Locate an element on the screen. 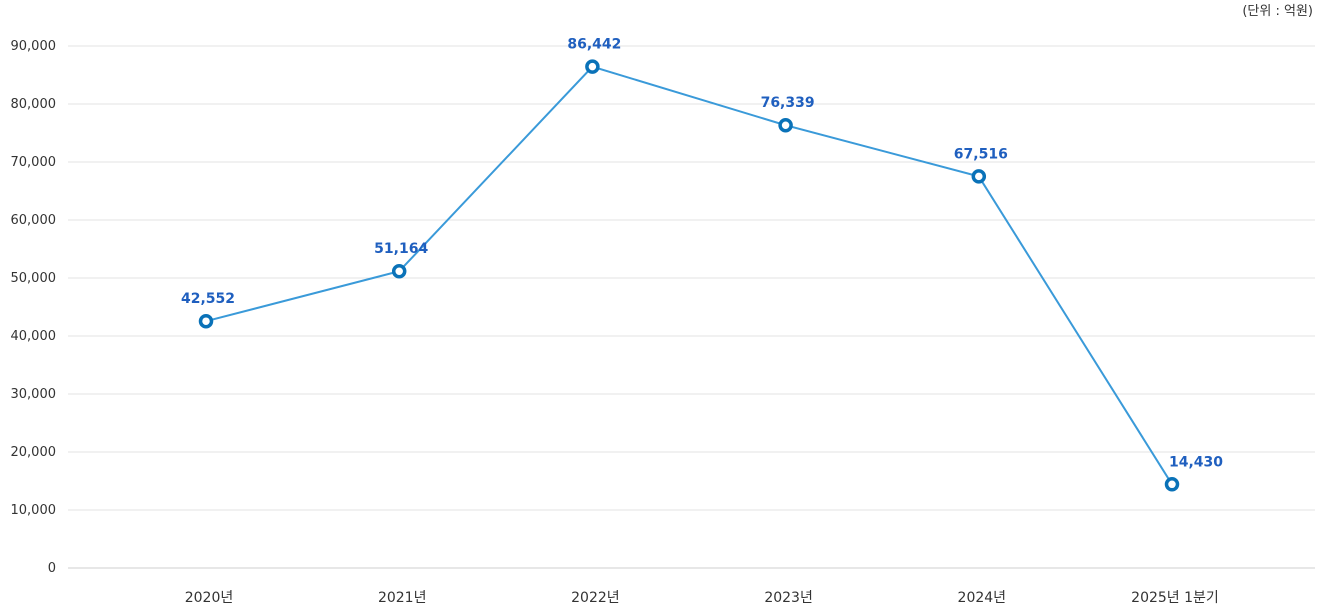 The image size is (1327, 614). data-label: 42,552 is located at coordinates (208, 299).